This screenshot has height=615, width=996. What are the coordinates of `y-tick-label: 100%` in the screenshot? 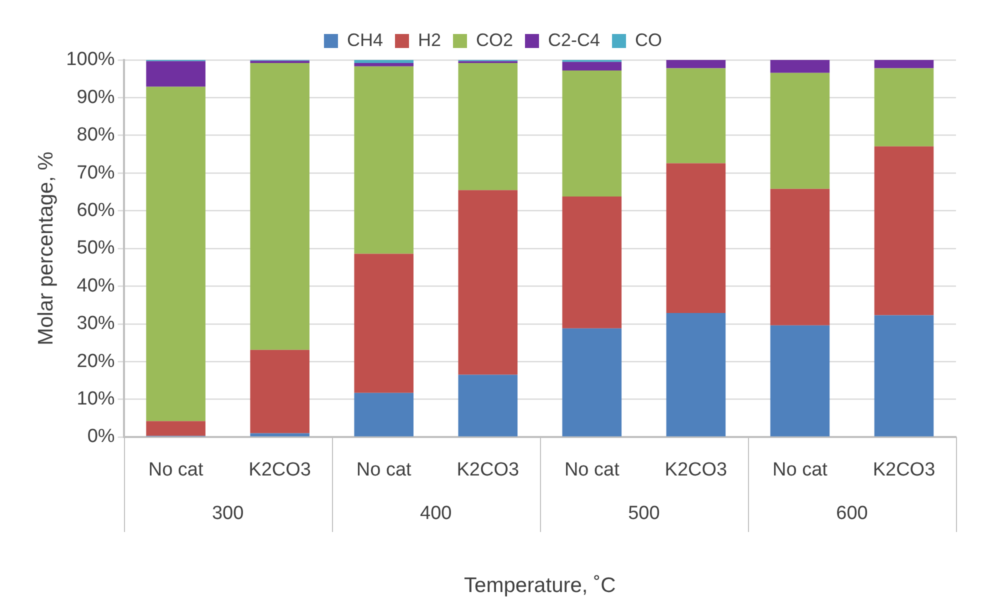 It's located at (90, 59).